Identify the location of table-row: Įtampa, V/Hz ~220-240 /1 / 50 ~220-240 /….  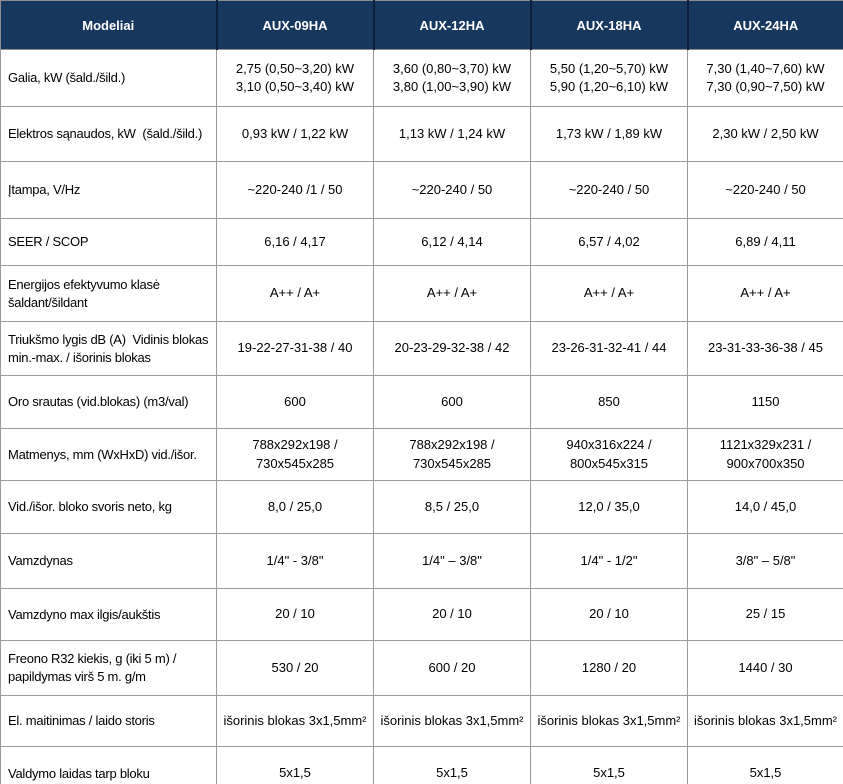
(421, 190).